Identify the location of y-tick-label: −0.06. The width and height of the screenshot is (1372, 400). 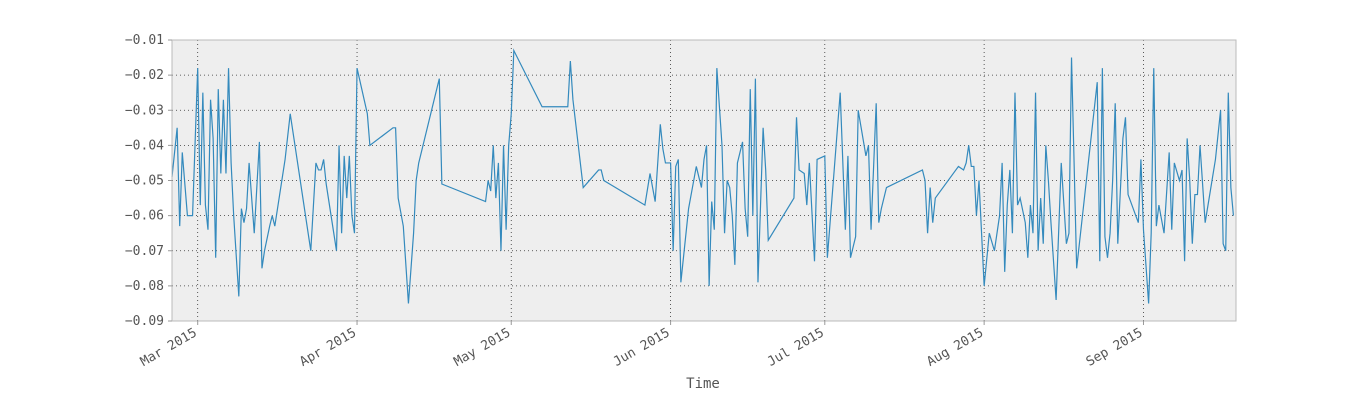
(144, 216).